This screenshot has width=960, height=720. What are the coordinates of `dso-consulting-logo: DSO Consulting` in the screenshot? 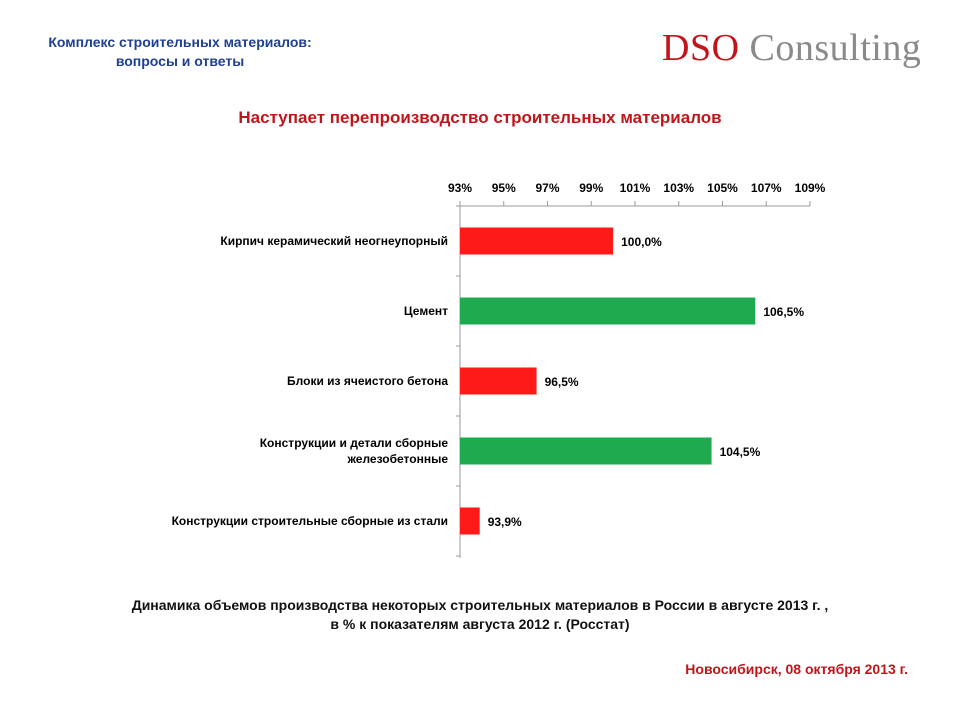 It's located at (791, 48).